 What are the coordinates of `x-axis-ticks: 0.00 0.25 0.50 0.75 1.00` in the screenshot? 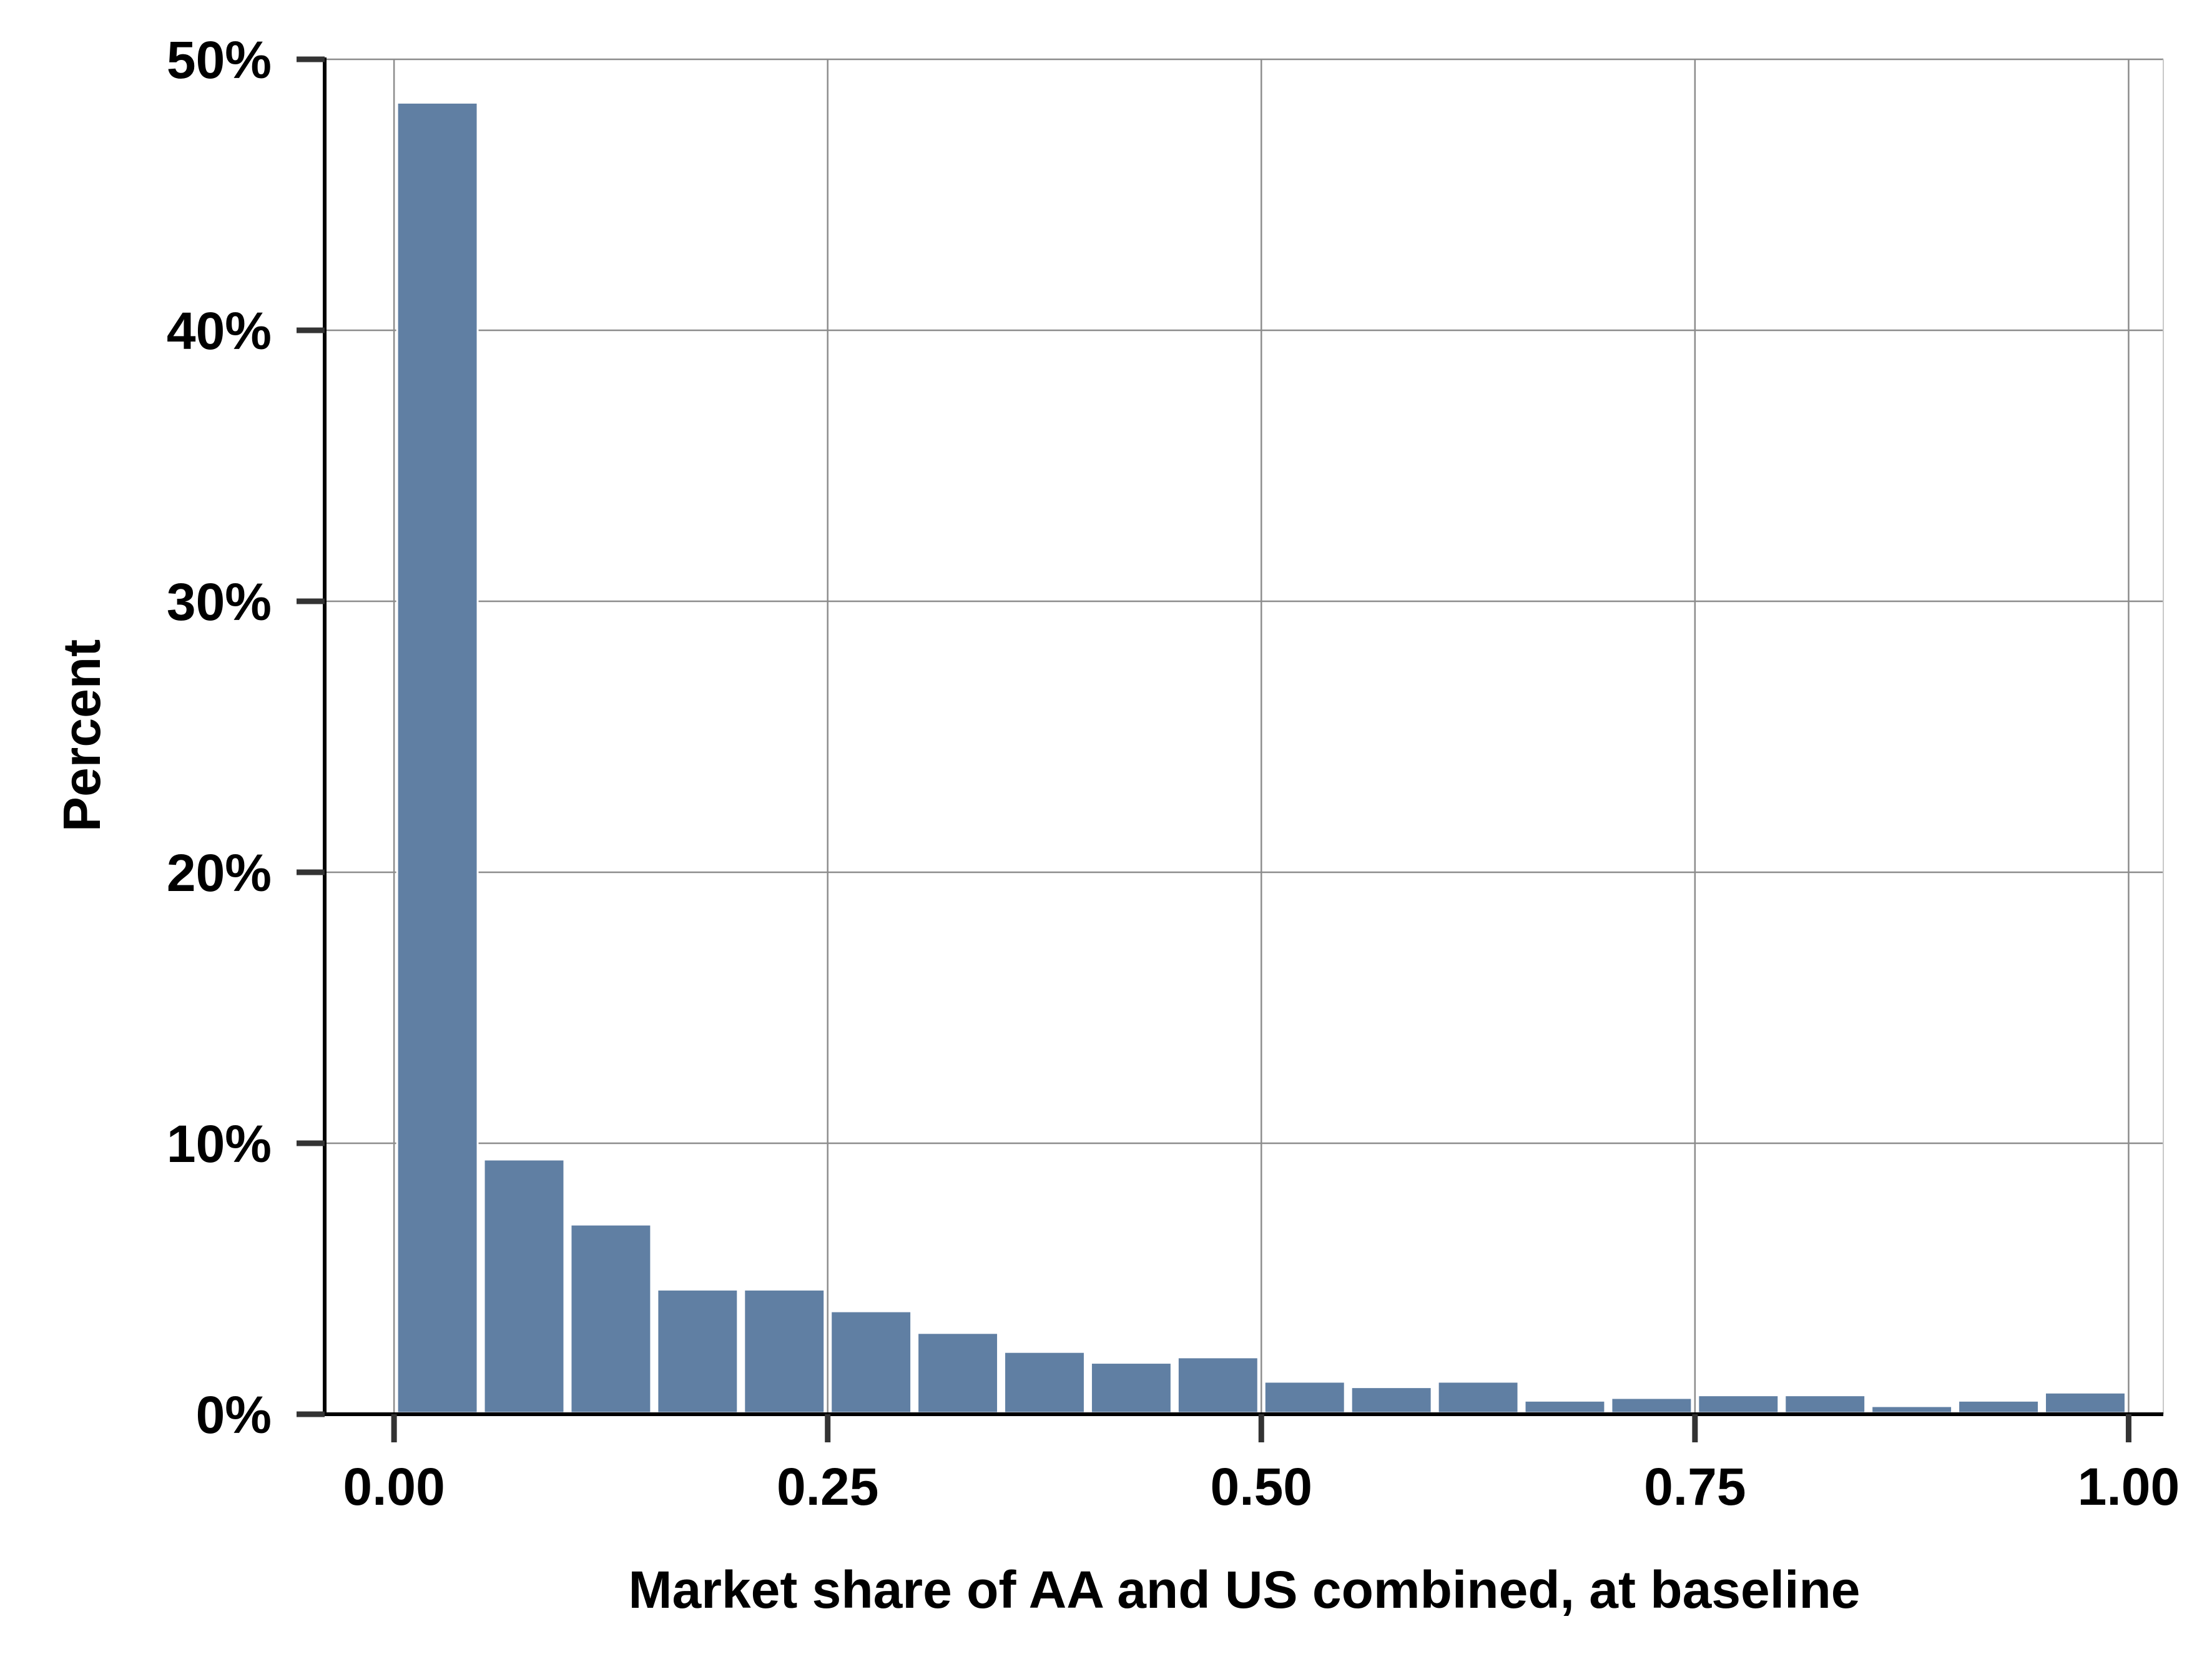 It's located at (1261, 1465).